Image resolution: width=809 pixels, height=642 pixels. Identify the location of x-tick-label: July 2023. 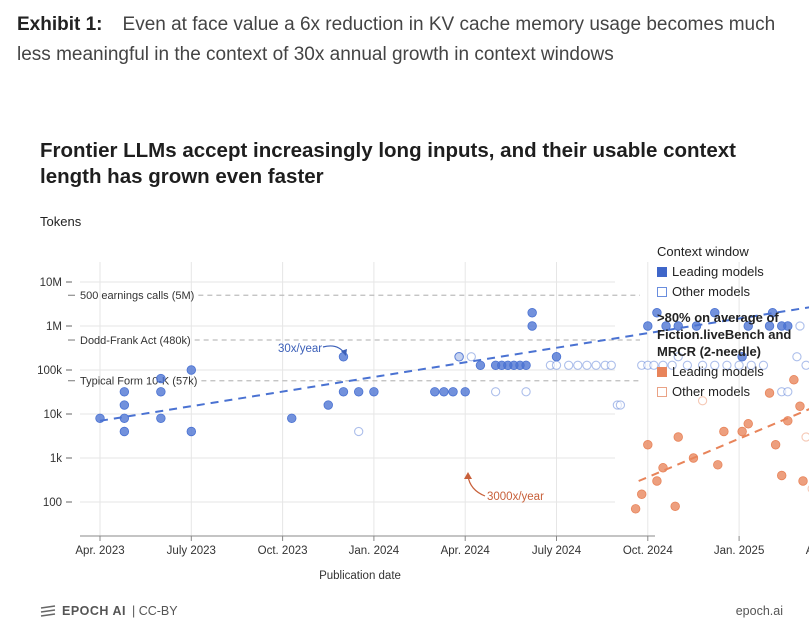
(191, 551).